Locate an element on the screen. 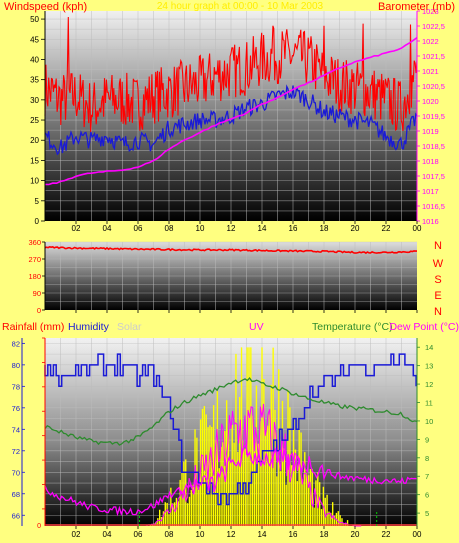  direction-label-n1: N is located at coordinates (438, 246).